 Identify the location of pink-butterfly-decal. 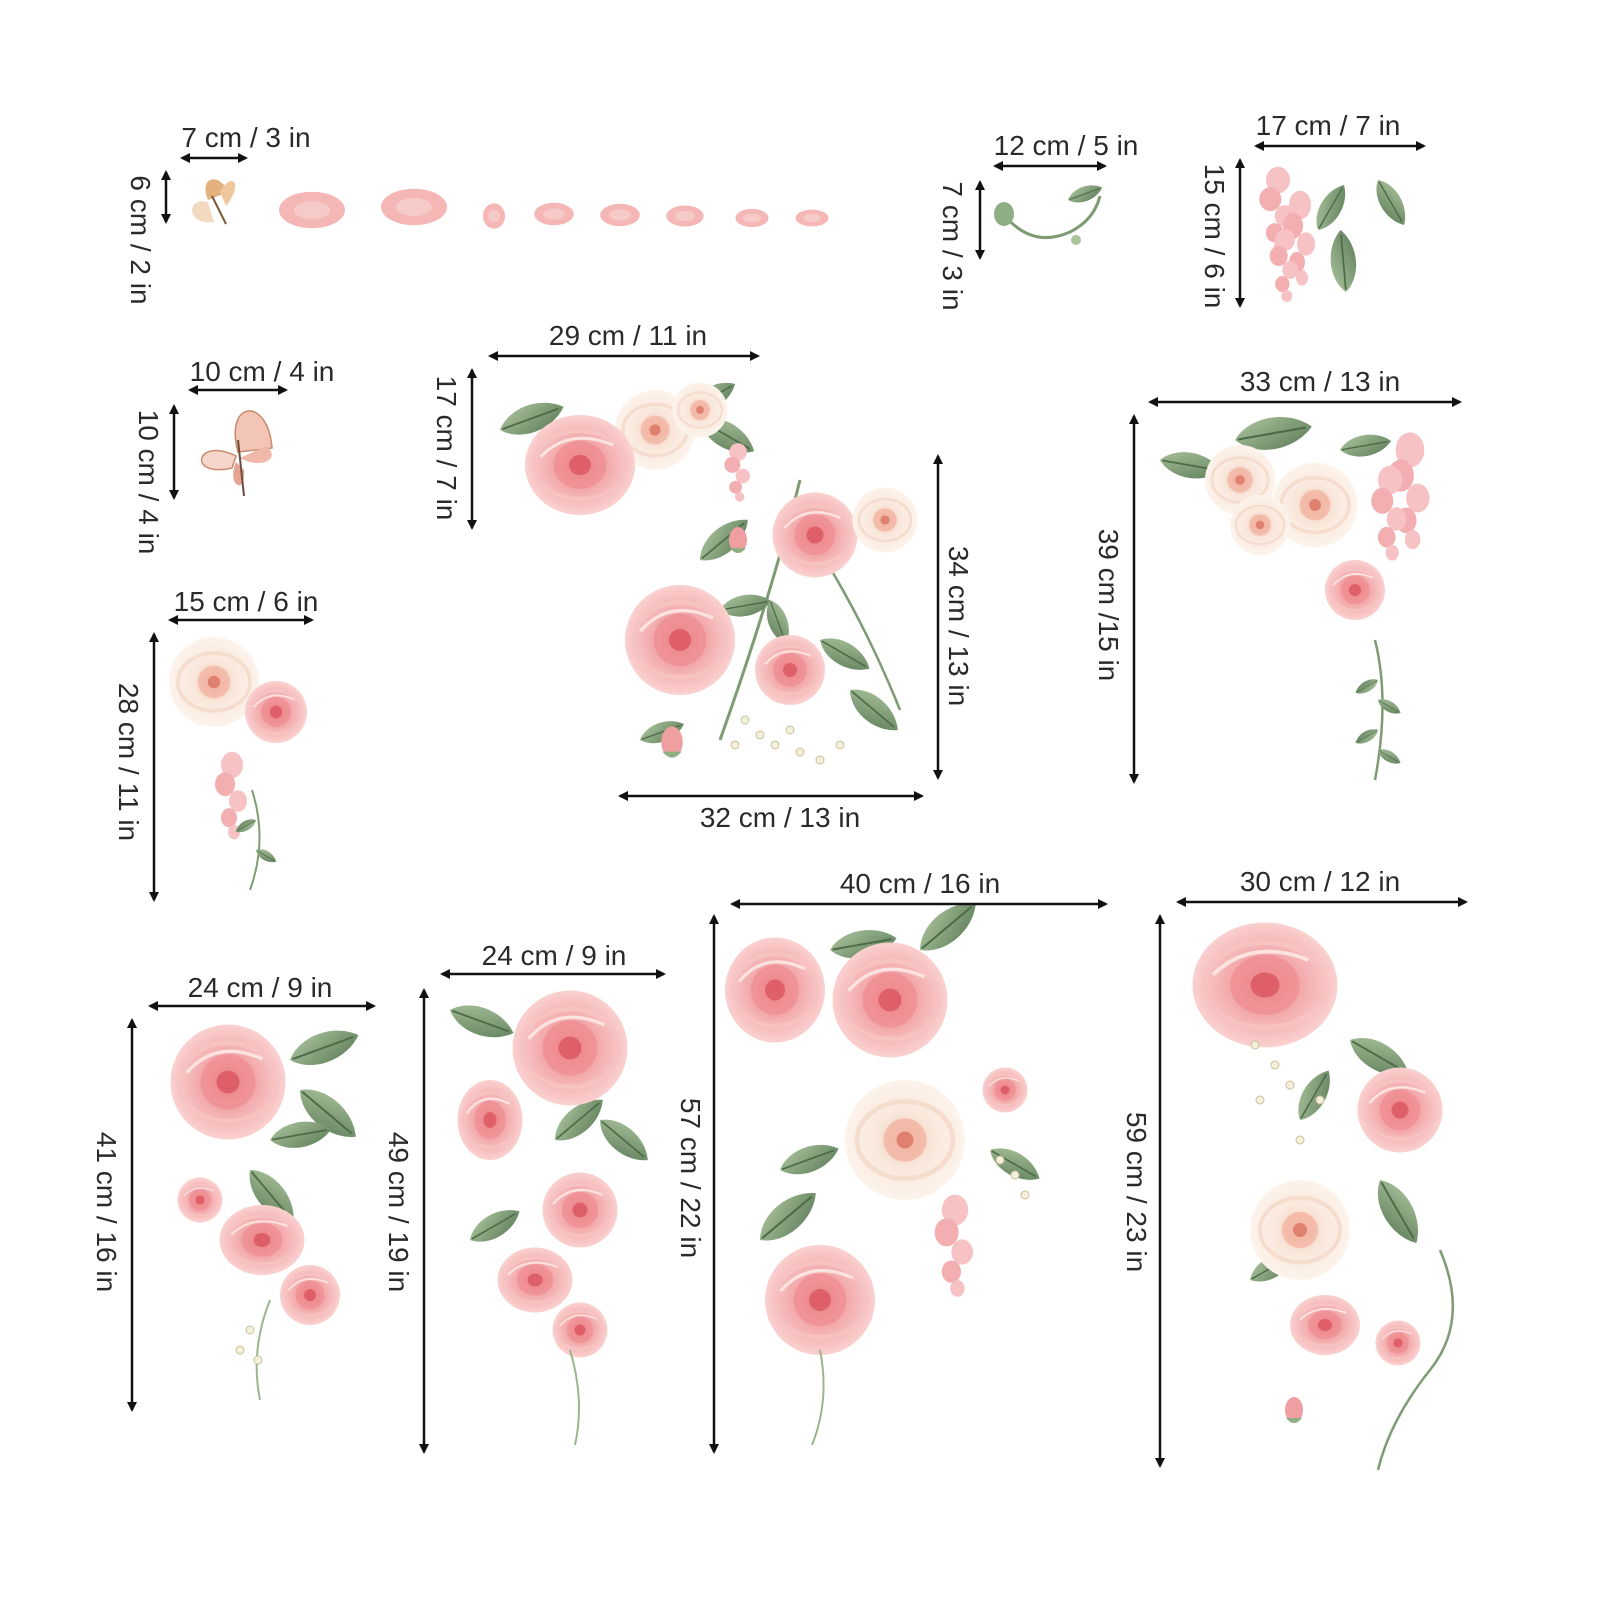
(237, 453).